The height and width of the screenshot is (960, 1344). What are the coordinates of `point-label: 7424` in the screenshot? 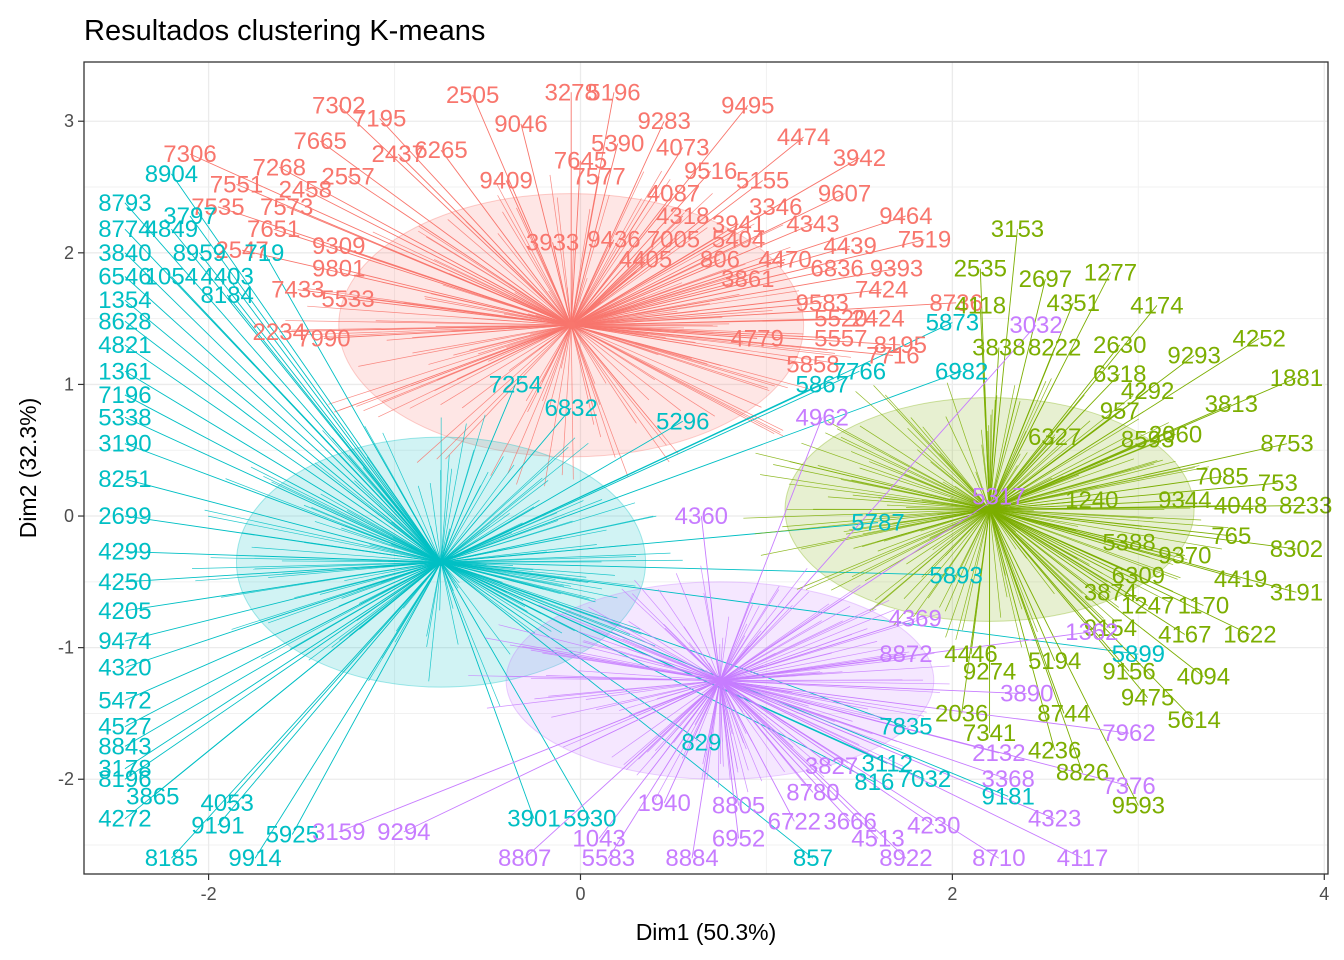 It's located at (881, 290).